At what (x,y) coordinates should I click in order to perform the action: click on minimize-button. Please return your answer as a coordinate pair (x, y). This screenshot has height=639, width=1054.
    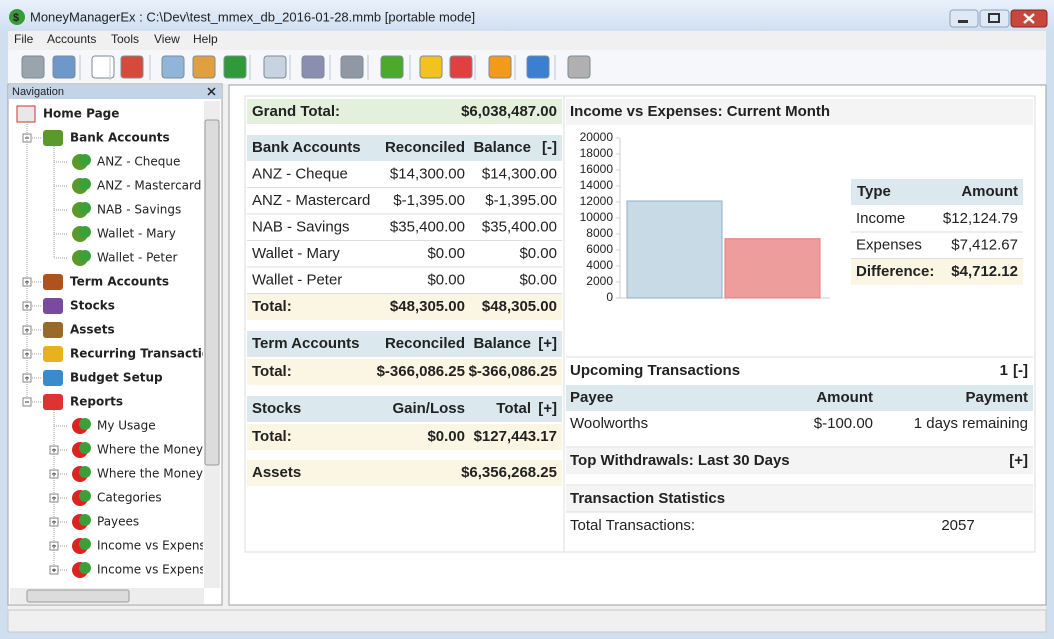
    Looking at the image, I should click on (964, 18).